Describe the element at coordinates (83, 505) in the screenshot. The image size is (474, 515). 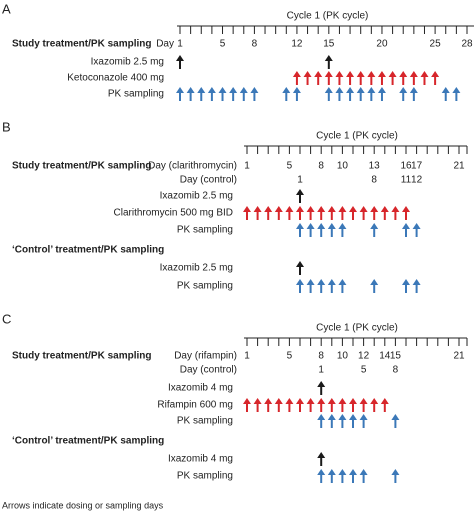
I see `footnote: Arrows indicate dosing or sampling days` at that location.